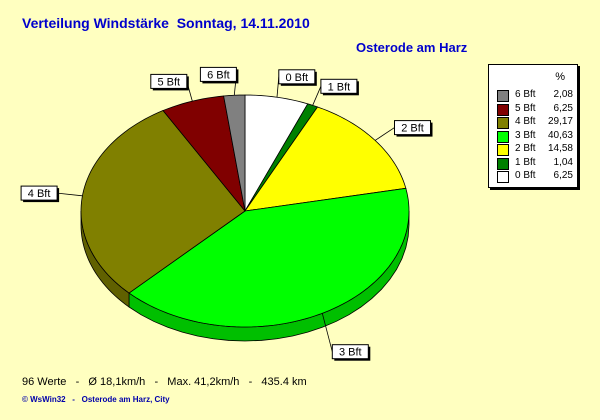  I want to click on legend-label: 3 Bft, so click(525, 135).